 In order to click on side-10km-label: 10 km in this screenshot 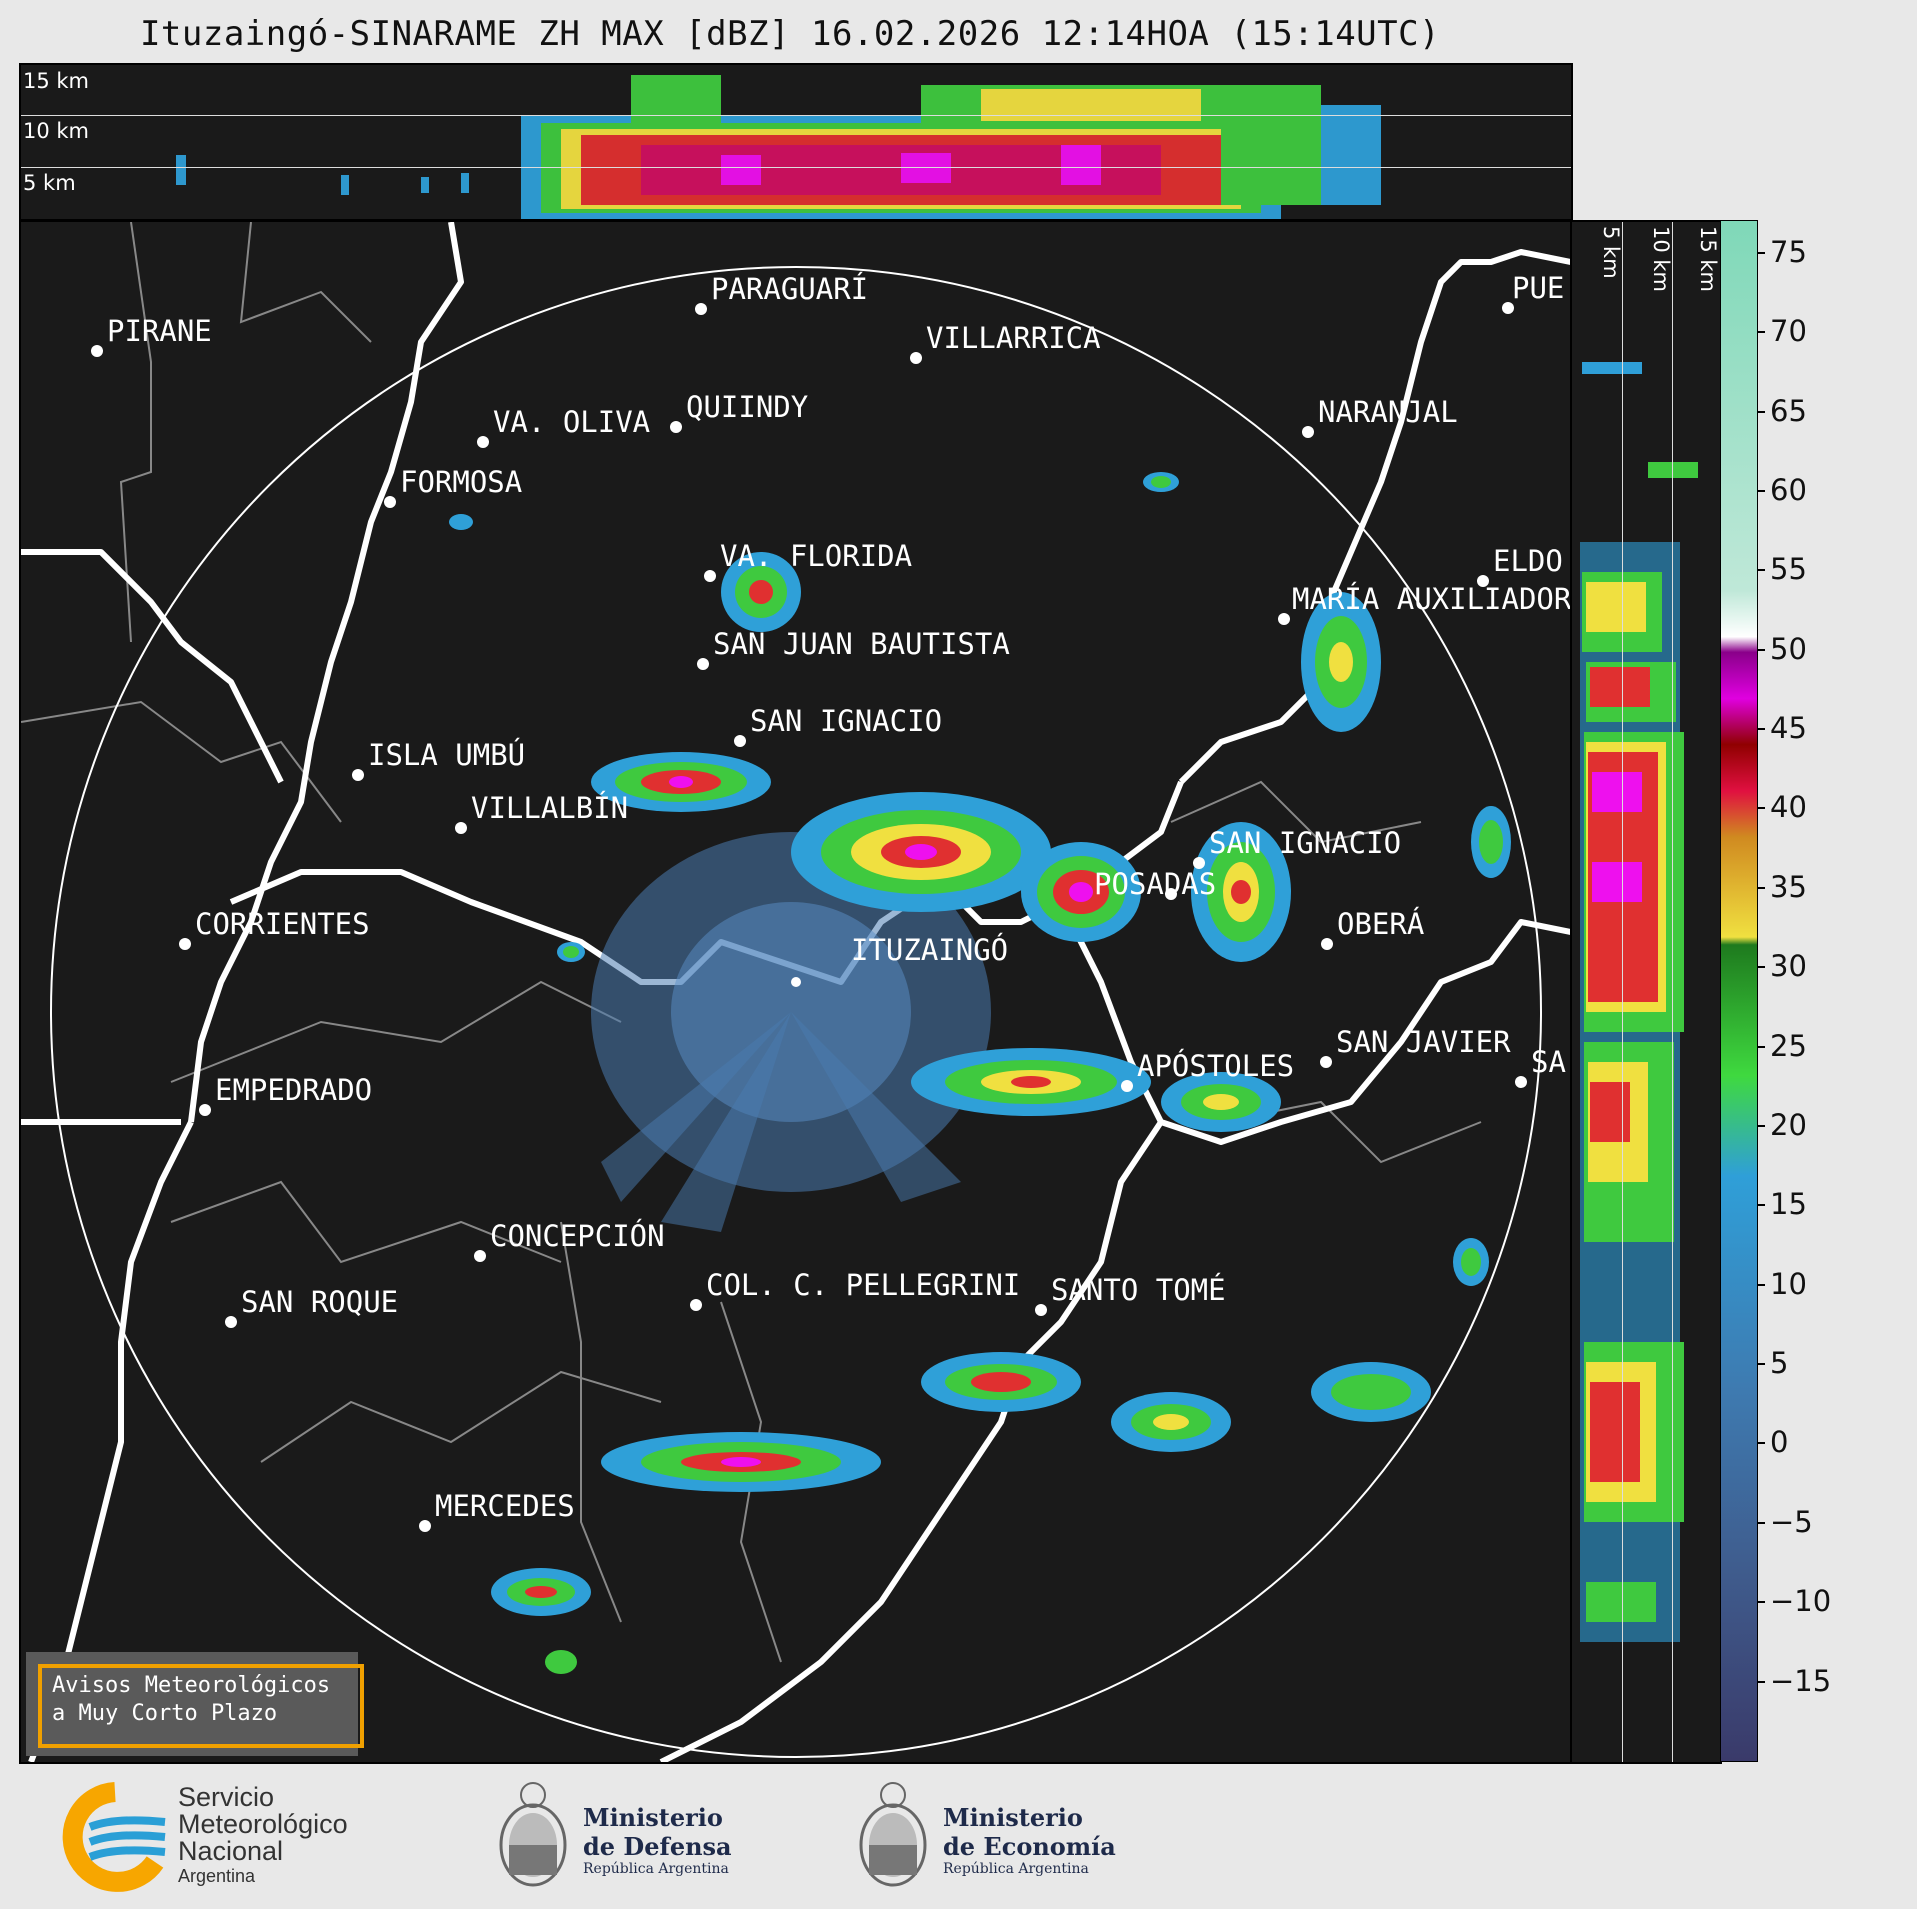, I will do `click(1661, 259)`.